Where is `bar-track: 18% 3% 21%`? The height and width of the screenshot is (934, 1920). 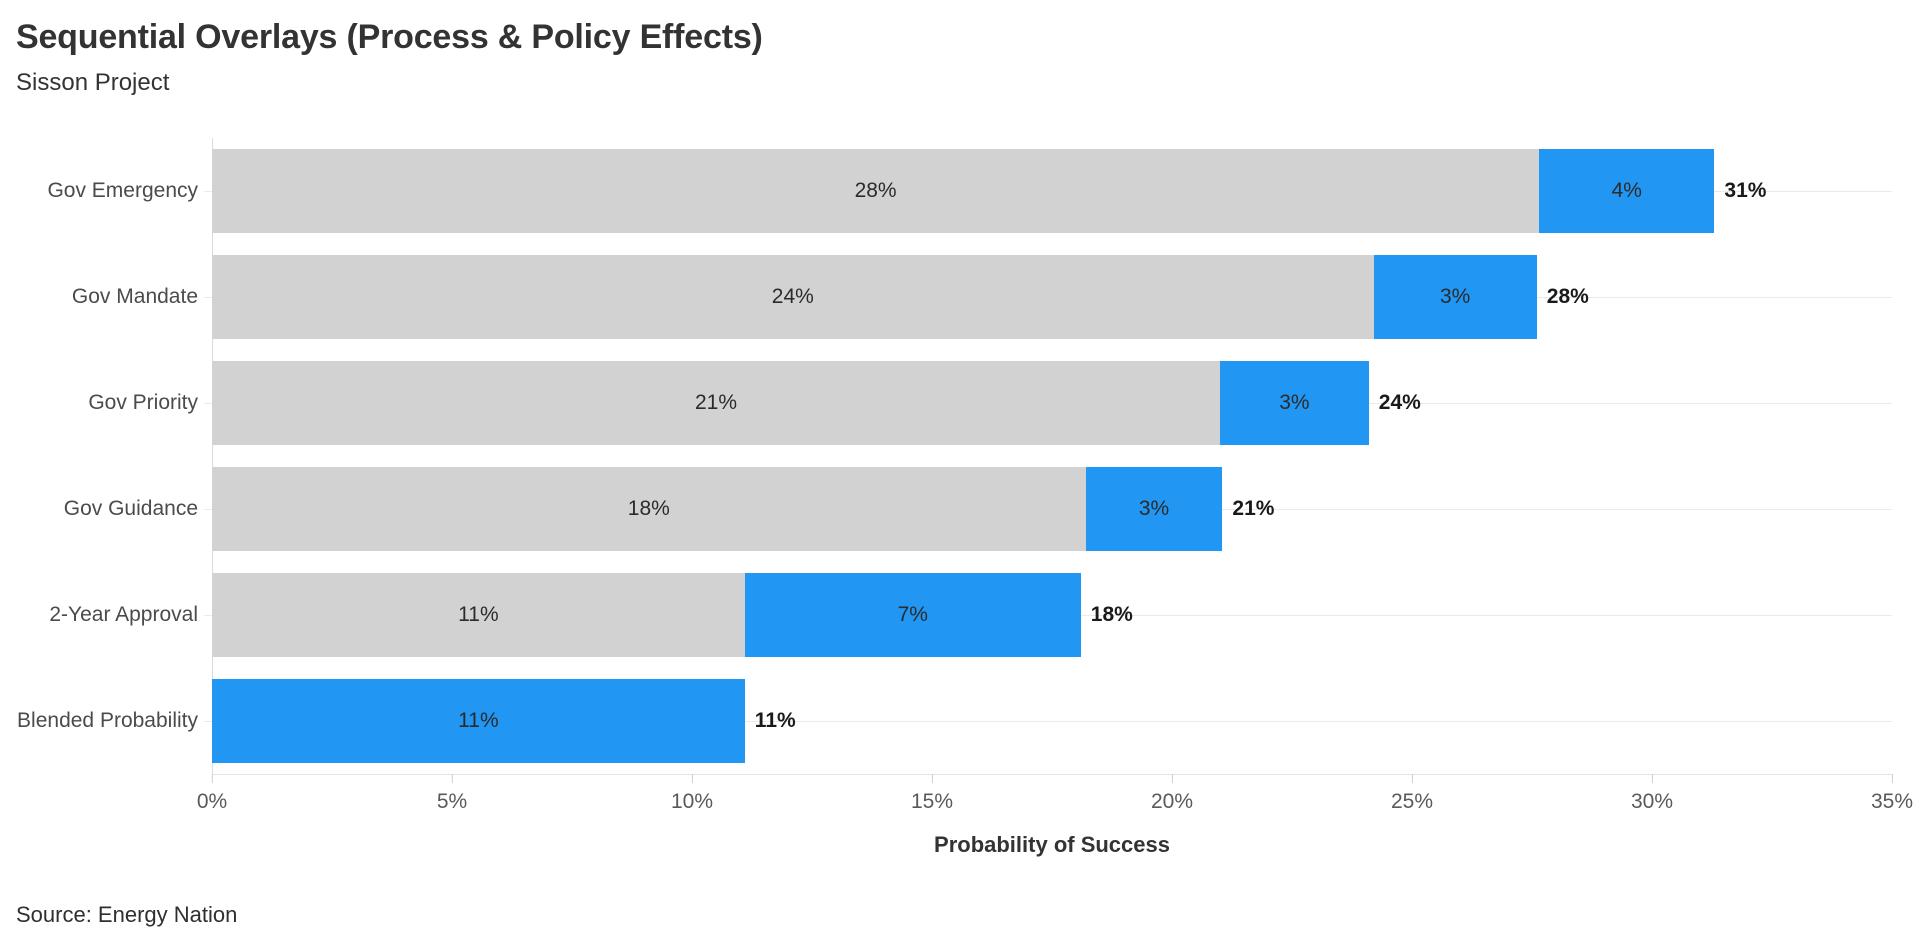
bar-track: 18% 3% 21% is located at coordinates (1048, 509).